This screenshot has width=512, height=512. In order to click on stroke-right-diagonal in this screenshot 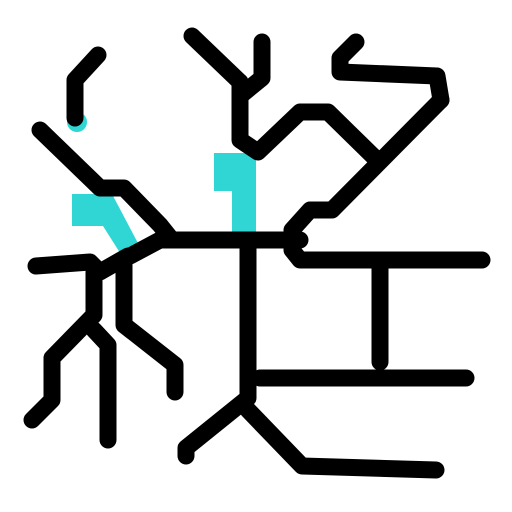, I will do `click(387, 180)`.